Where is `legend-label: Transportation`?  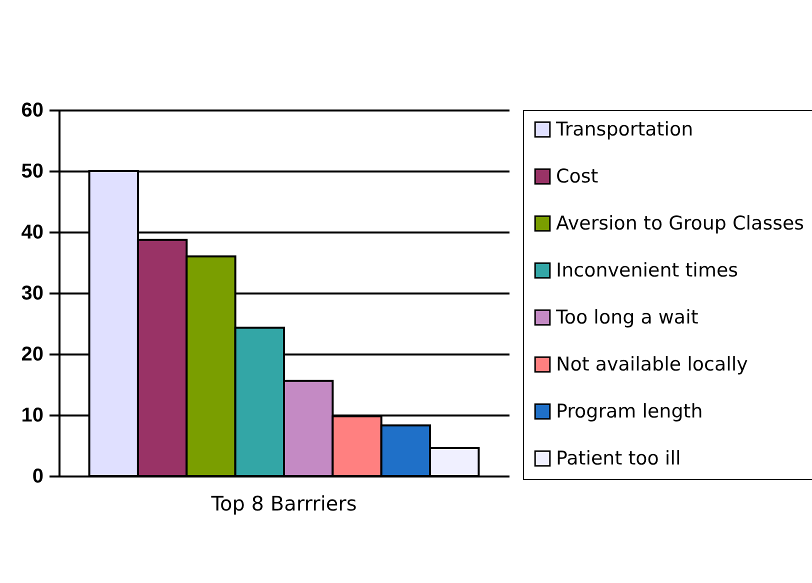
legend-label: Transportation is located at coordinates (624, 129).